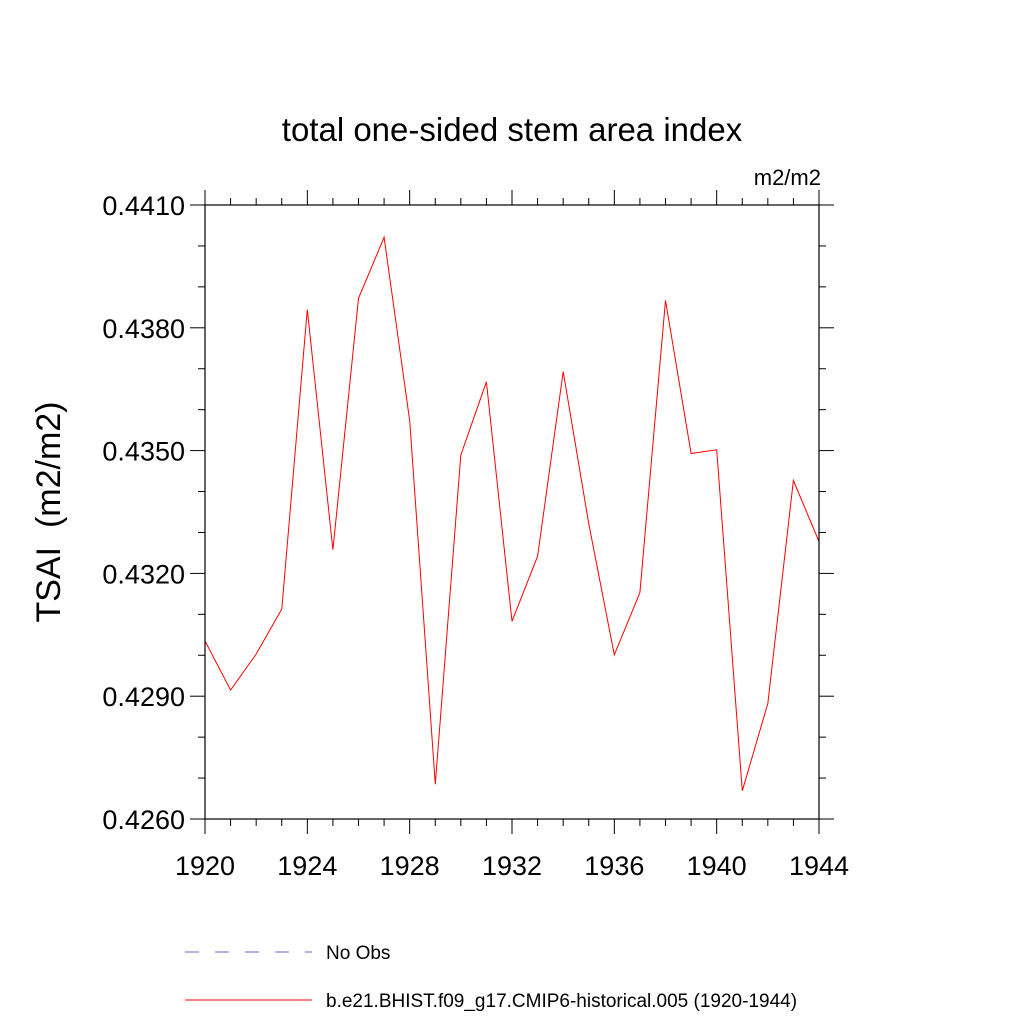 The image size is (1024, 1024). What do you see at coordinates (143, 820) in the screenshot?
I see `y-tick-label: 0.4260` at bounding box center [143, 820].